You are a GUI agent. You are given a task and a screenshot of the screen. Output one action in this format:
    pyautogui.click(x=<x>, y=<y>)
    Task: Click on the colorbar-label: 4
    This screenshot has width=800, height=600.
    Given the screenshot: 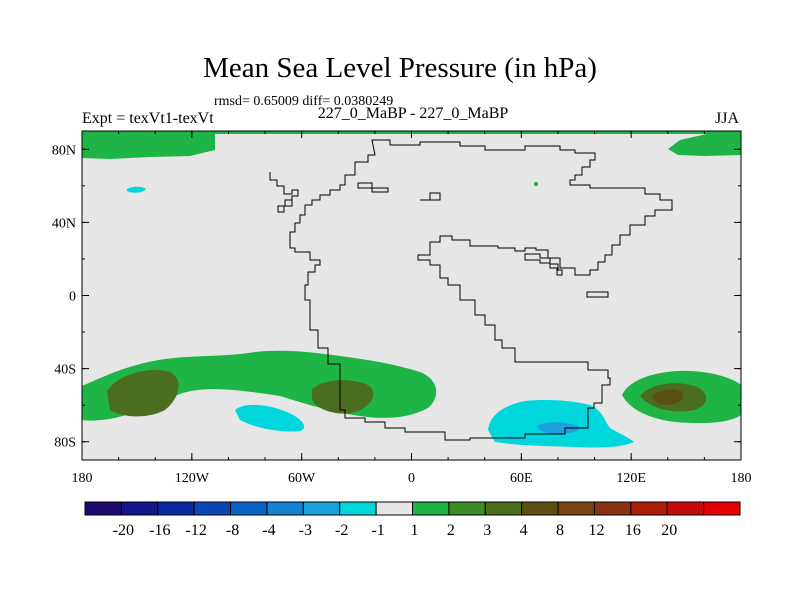 What is the action you would take?
    pyautogui.click(x=524, y=530)
    